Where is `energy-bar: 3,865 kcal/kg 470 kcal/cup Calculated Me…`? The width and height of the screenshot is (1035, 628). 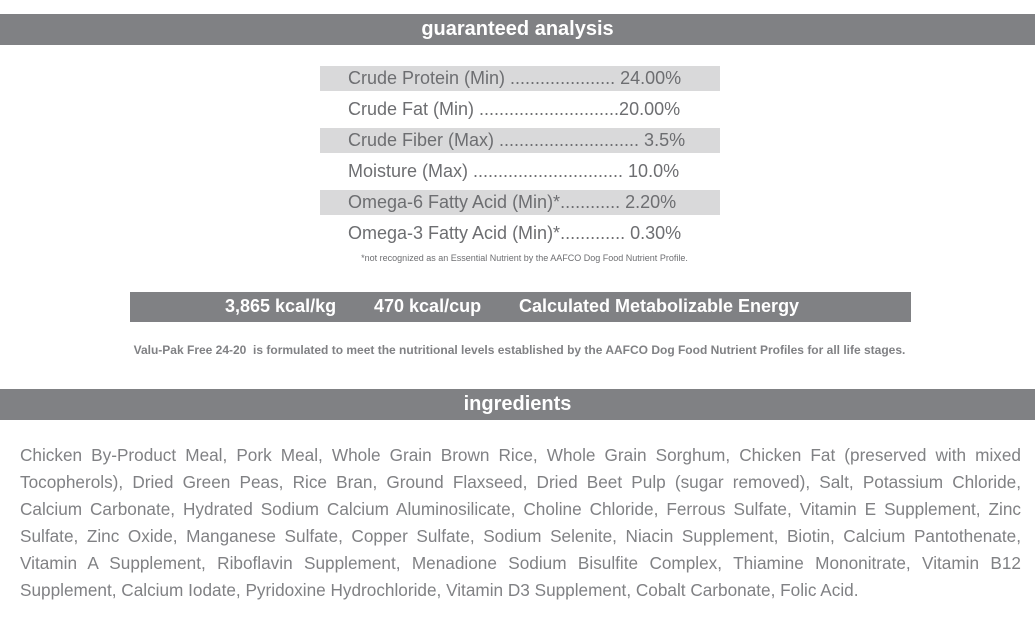 energy-bar: 3,865 kcal/kg 470 kcal/cup Calculated Me… is located at coordinates (520, 307).